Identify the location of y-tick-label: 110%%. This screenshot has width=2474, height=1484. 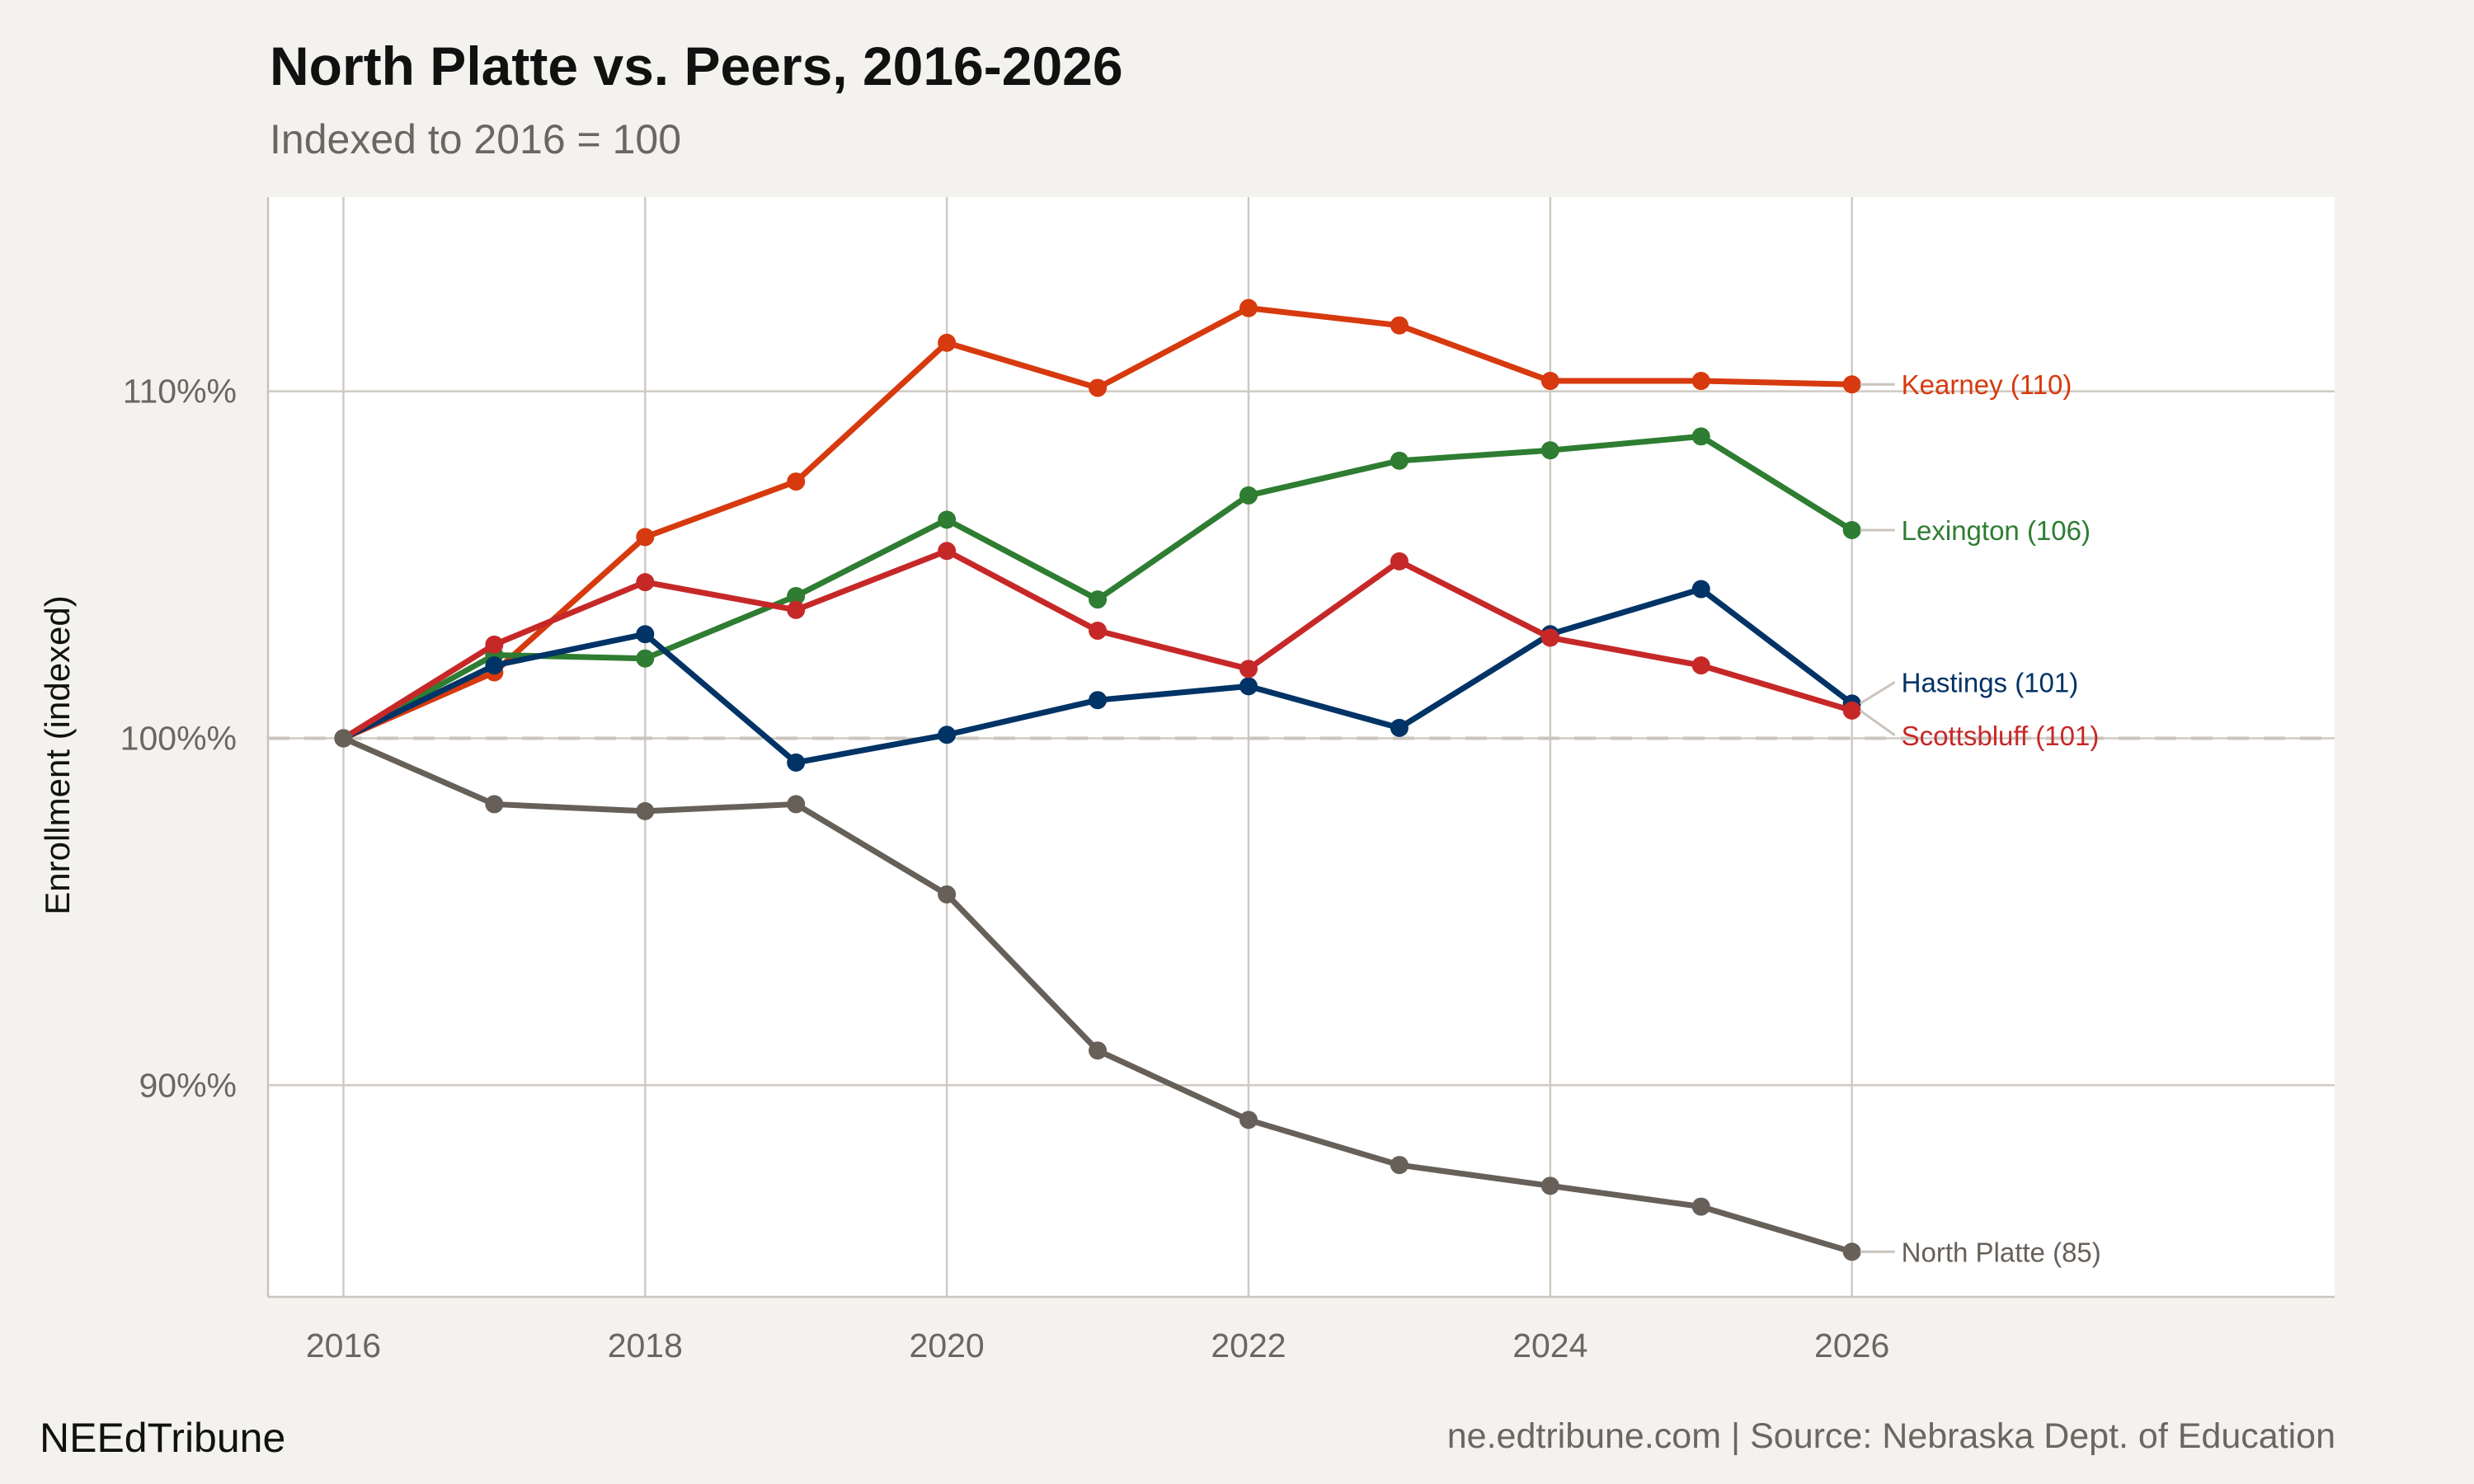
(180, 392).